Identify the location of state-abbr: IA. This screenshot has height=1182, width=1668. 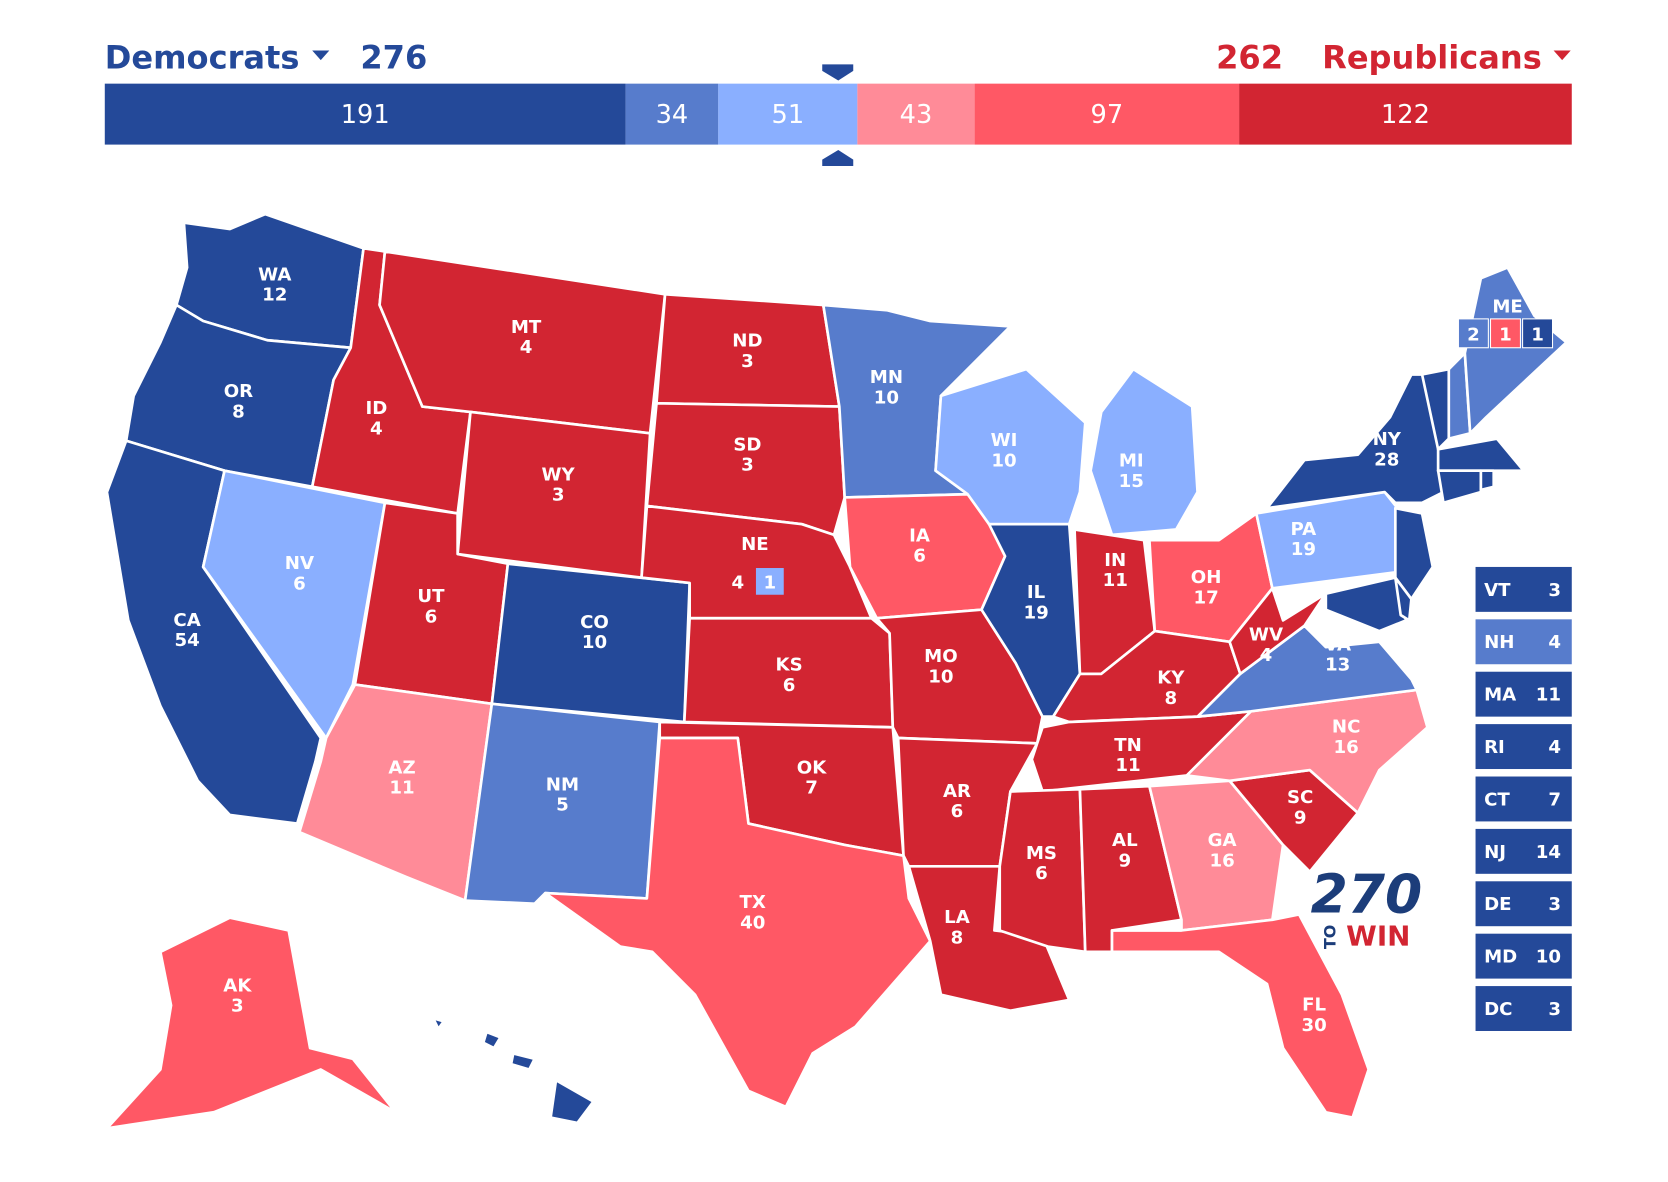
(919, 535).